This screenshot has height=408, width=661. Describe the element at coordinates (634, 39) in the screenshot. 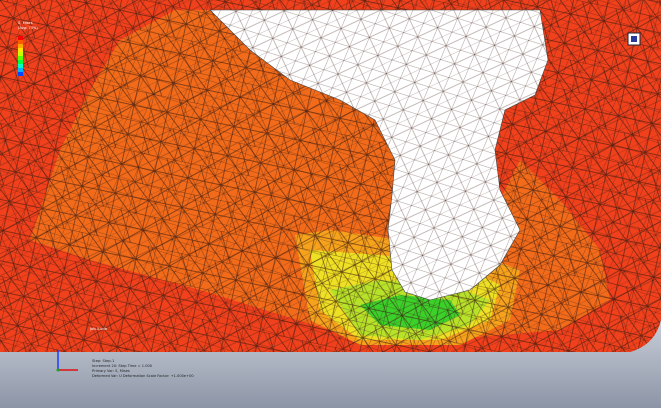

I see `view-icon` at that location.